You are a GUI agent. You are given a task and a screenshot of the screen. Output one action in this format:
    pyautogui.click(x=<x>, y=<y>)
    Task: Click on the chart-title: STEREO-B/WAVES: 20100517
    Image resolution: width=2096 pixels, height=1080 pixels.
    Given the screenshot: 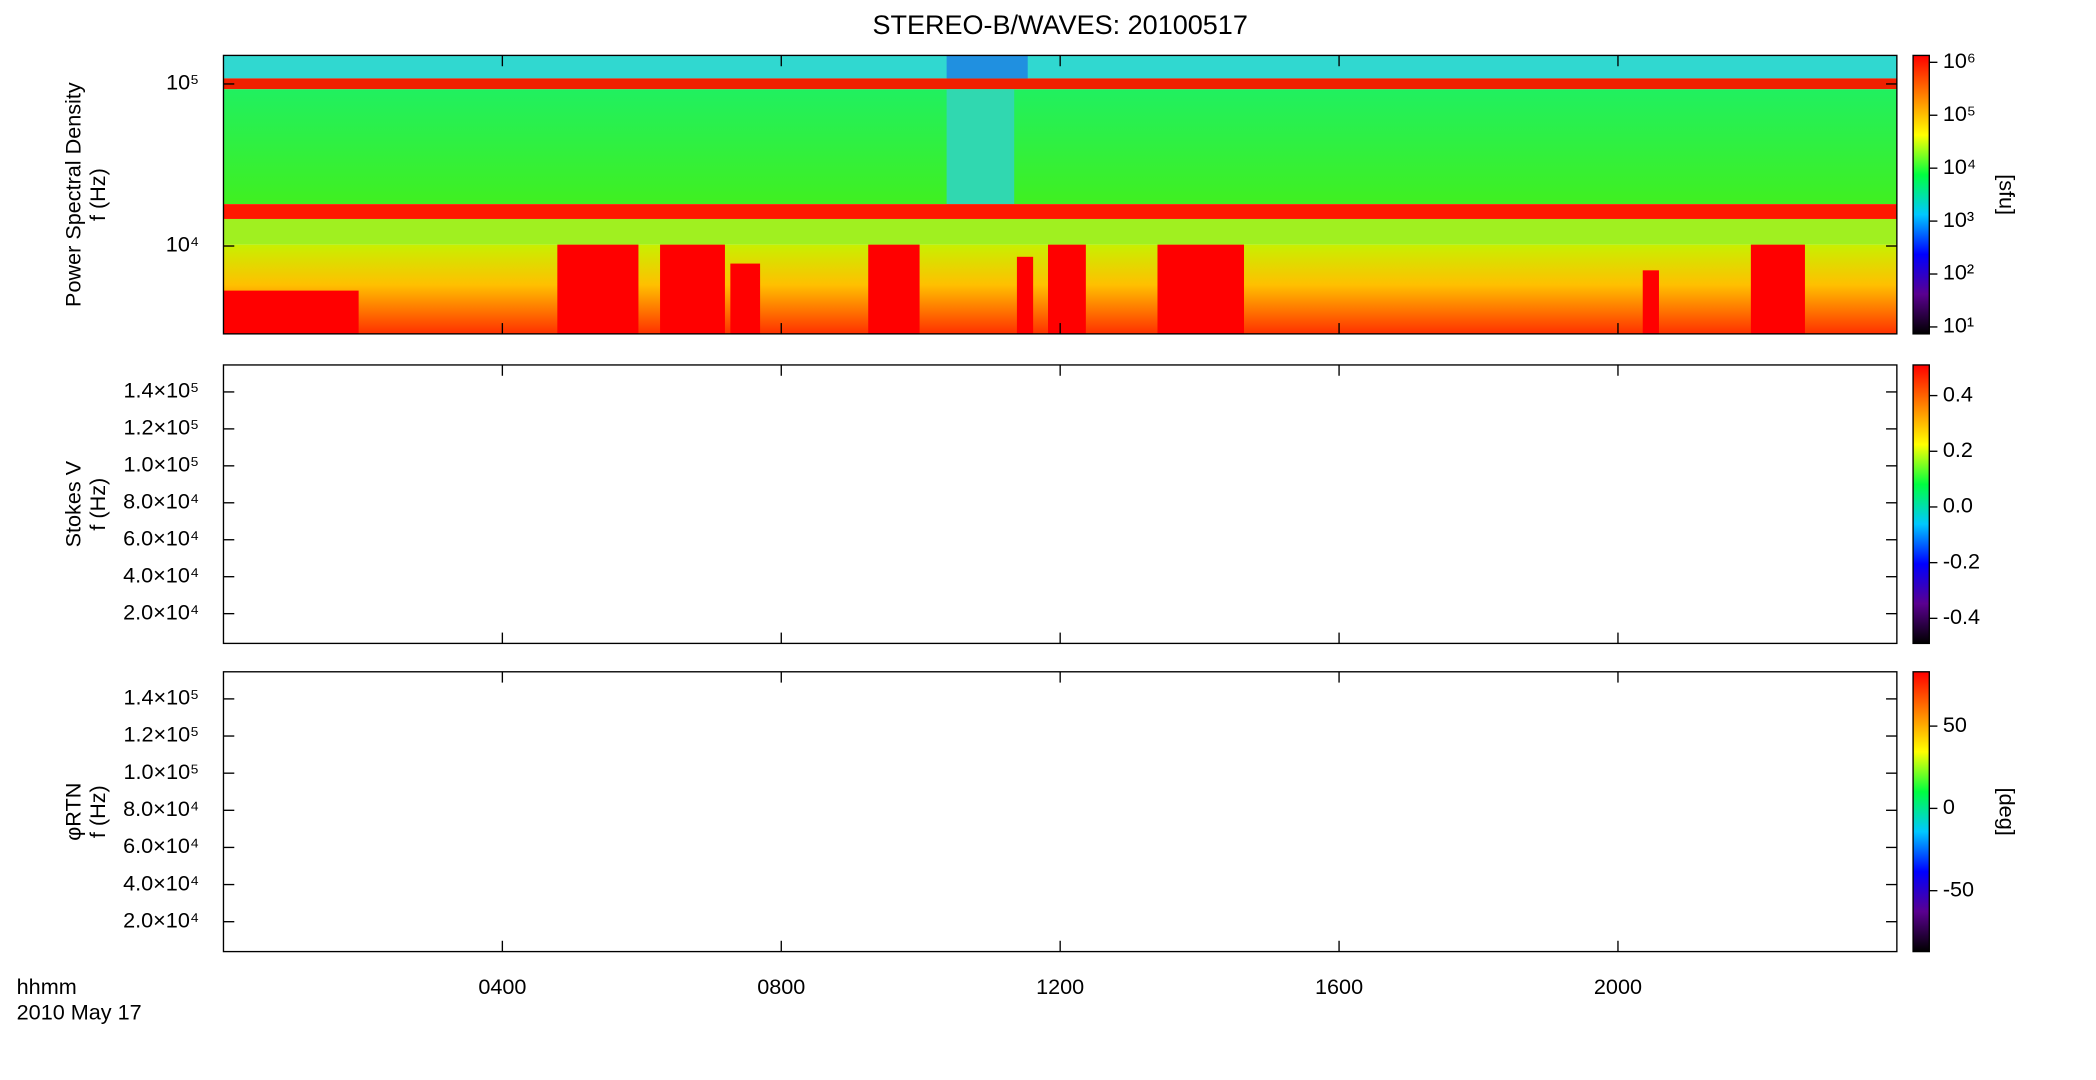 What is the action you would take?
    pyautogui.click(x=1059, y=25)
    